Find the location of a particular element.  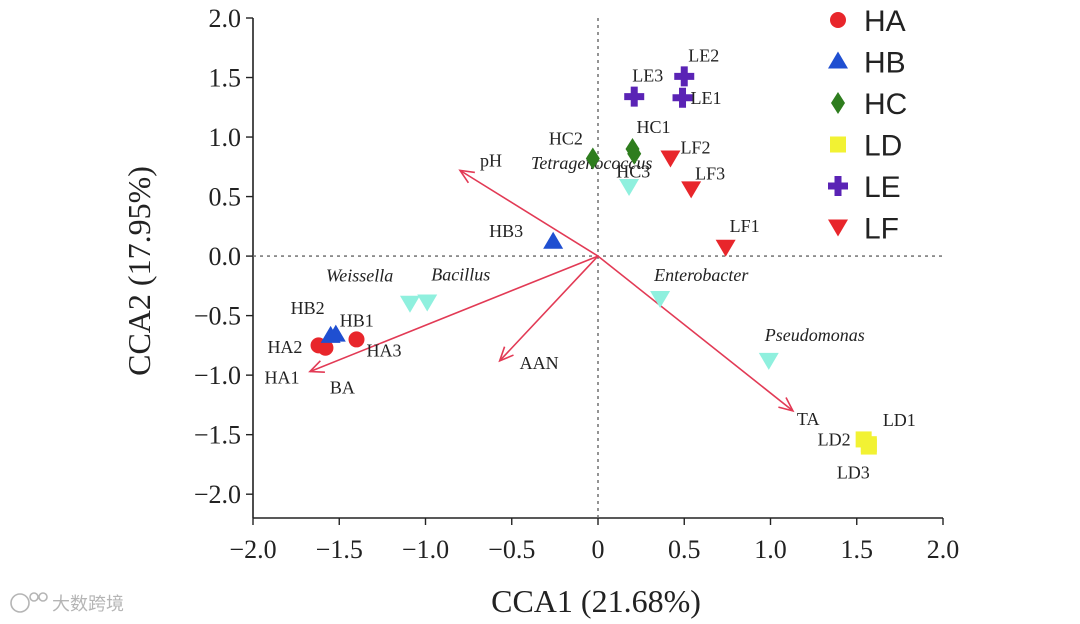

x-tick-label: 0.5 is located at coordinates (684, 549).